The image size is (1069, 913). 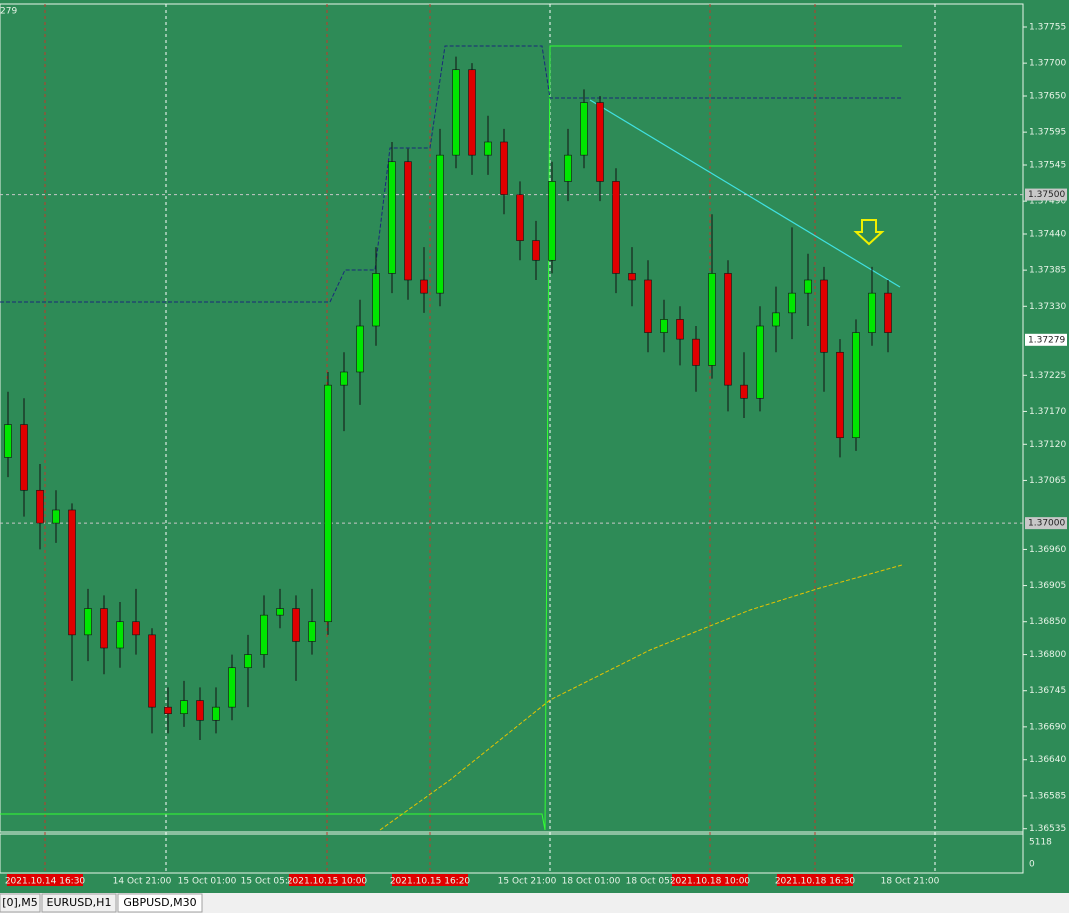 I want to click on corner-label: 279, so click(x=8, y=12).